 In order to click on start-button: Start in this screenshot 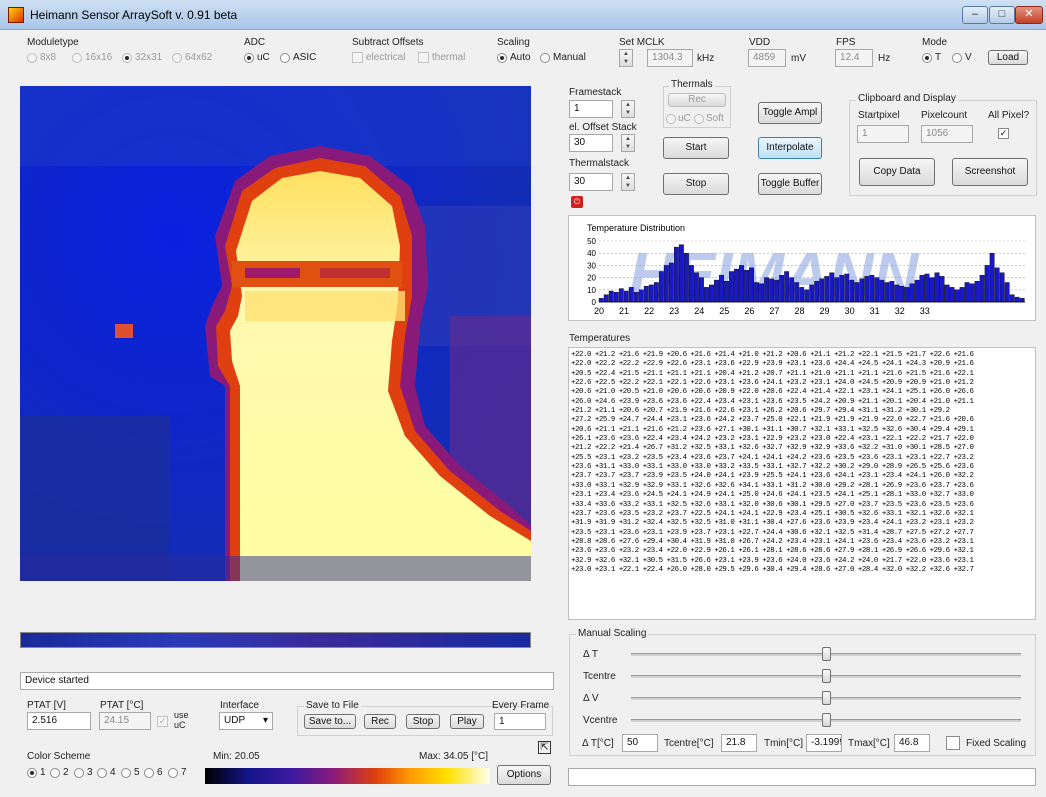, I will do `click(696, 148)`.